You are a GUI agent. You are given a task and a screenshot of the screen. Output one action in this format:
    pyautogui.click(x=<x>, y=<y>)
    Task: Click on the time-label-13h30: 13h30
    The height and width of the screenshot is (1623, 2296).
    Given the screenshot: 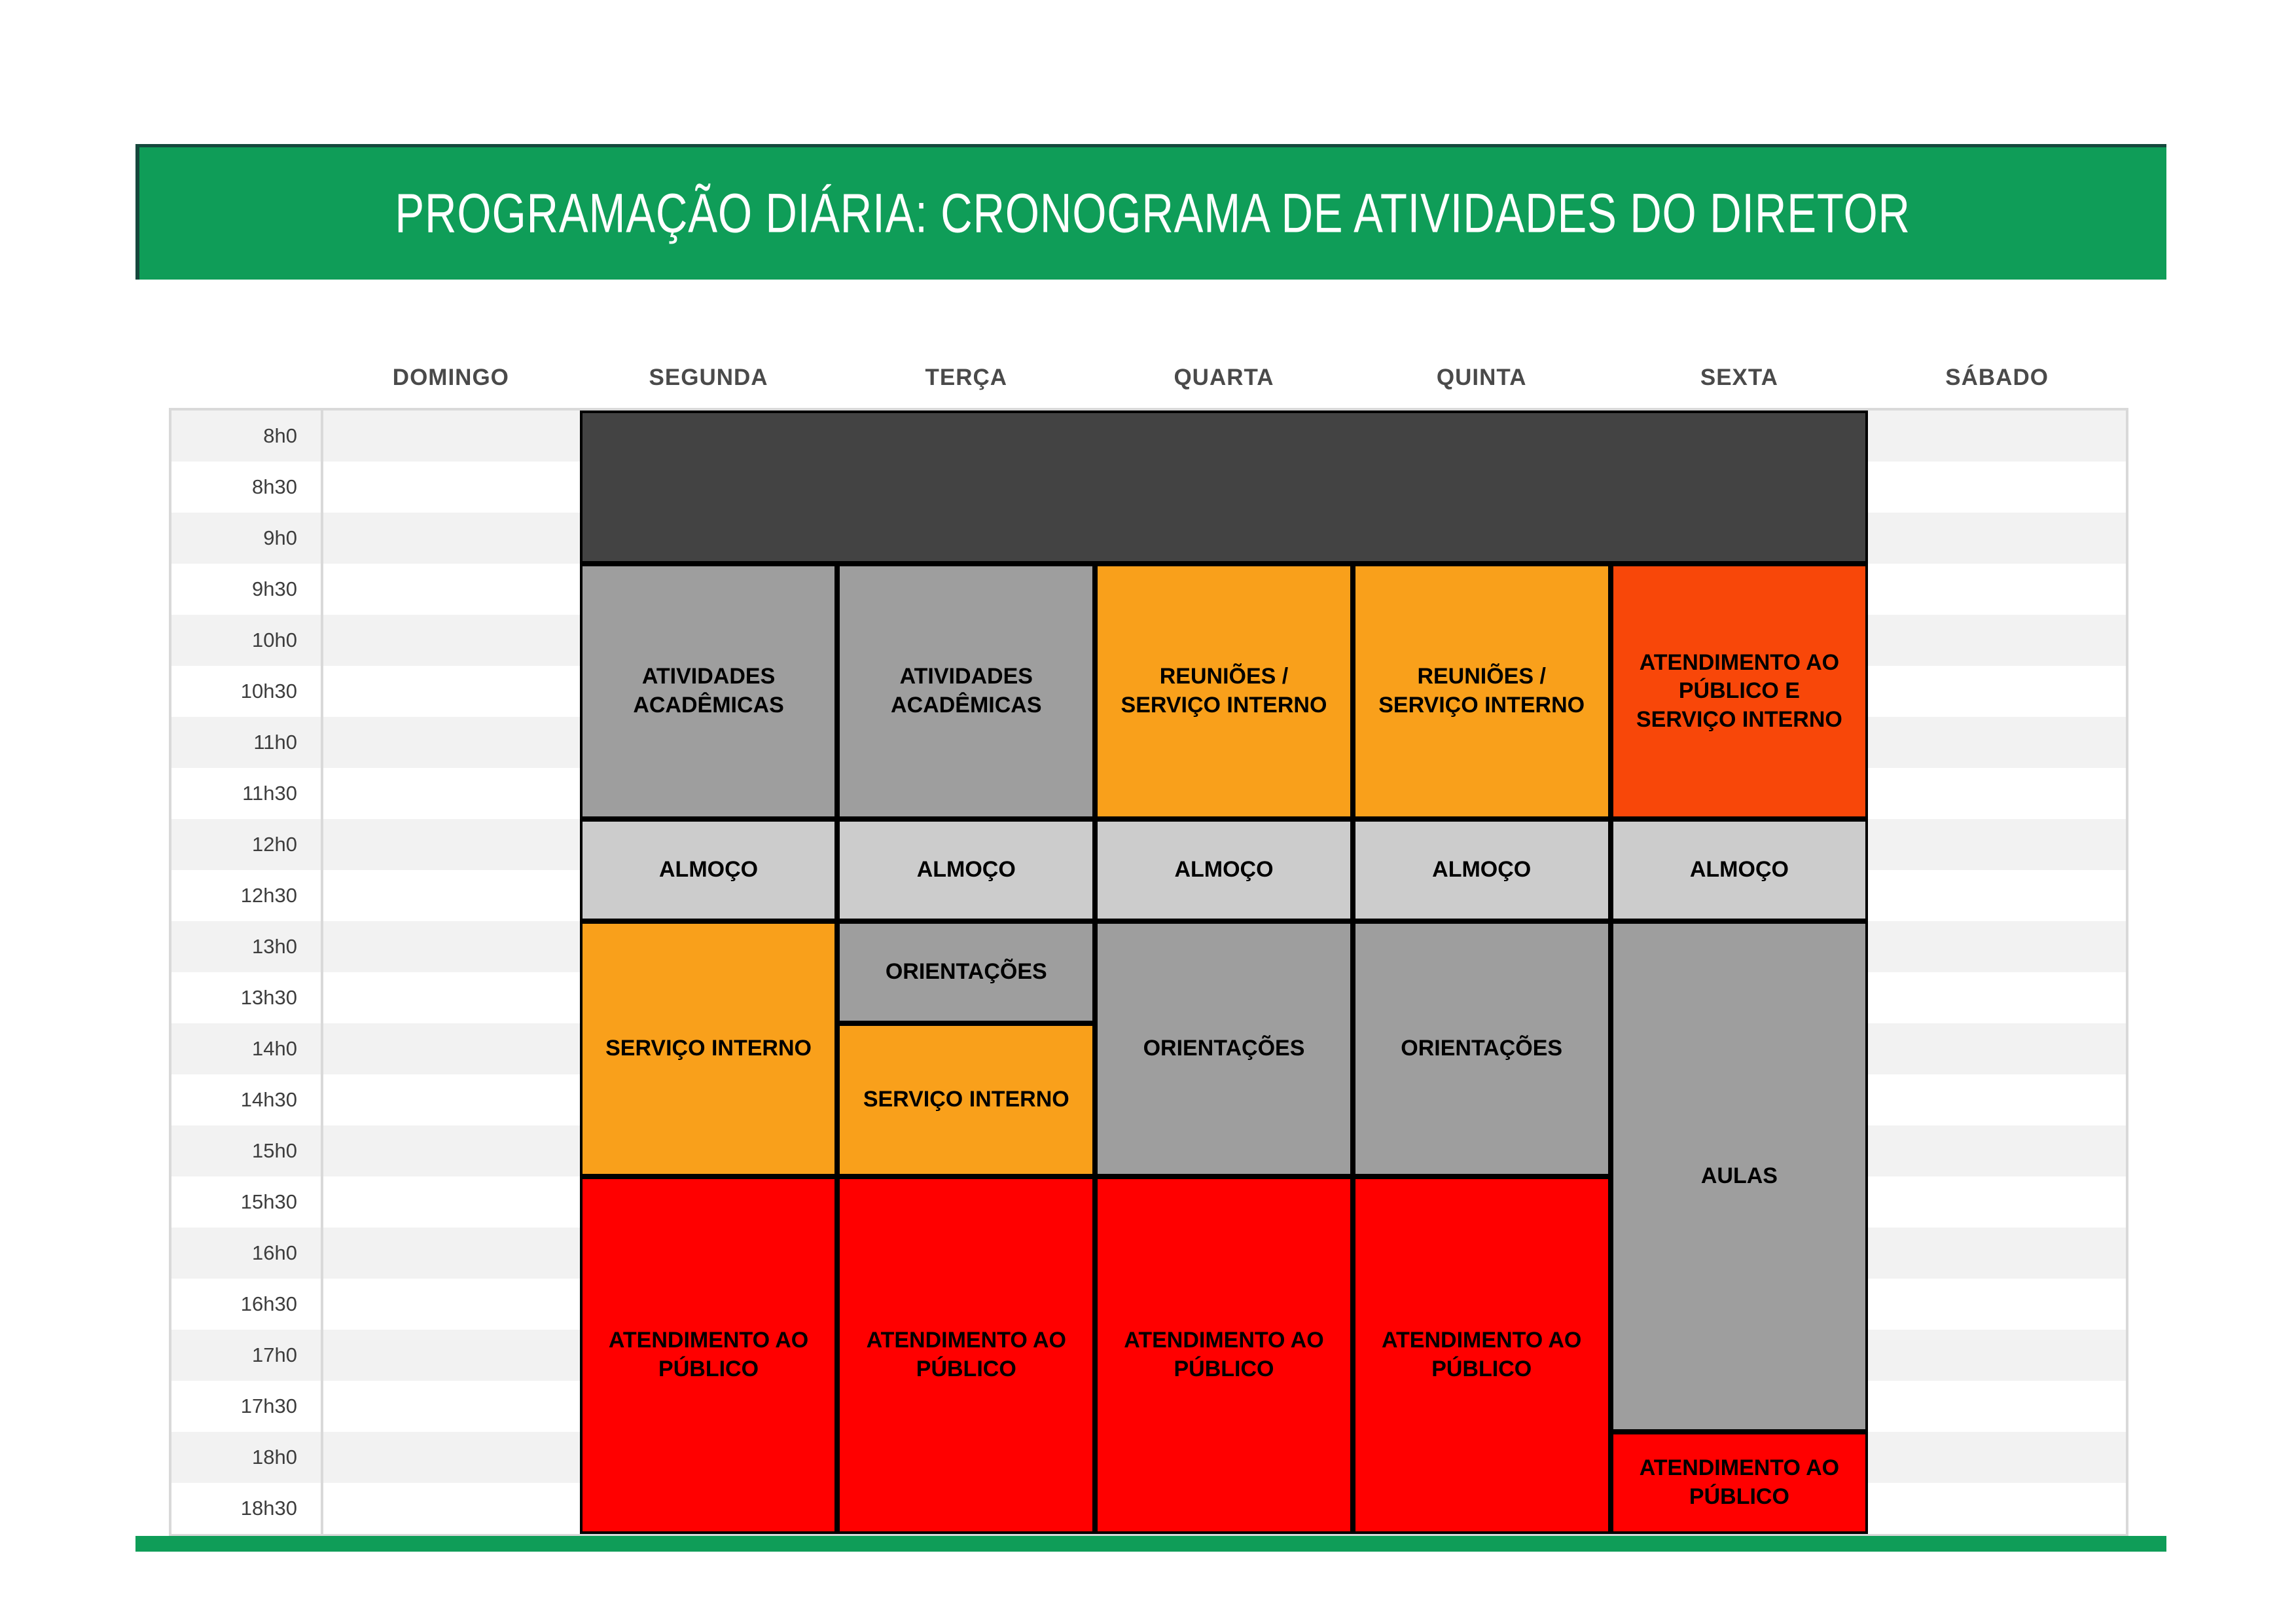 What is the action you would take?
    pyautogui.click(x=268, y=997)
    